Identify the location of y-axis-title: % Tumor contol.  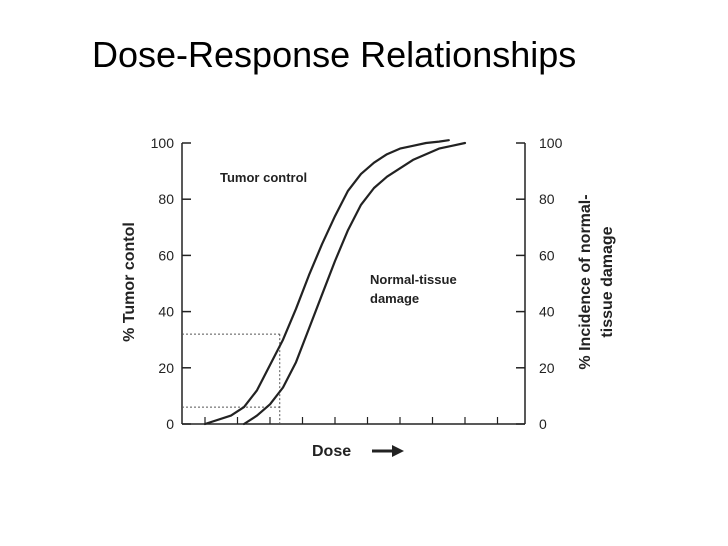
(129, 282).